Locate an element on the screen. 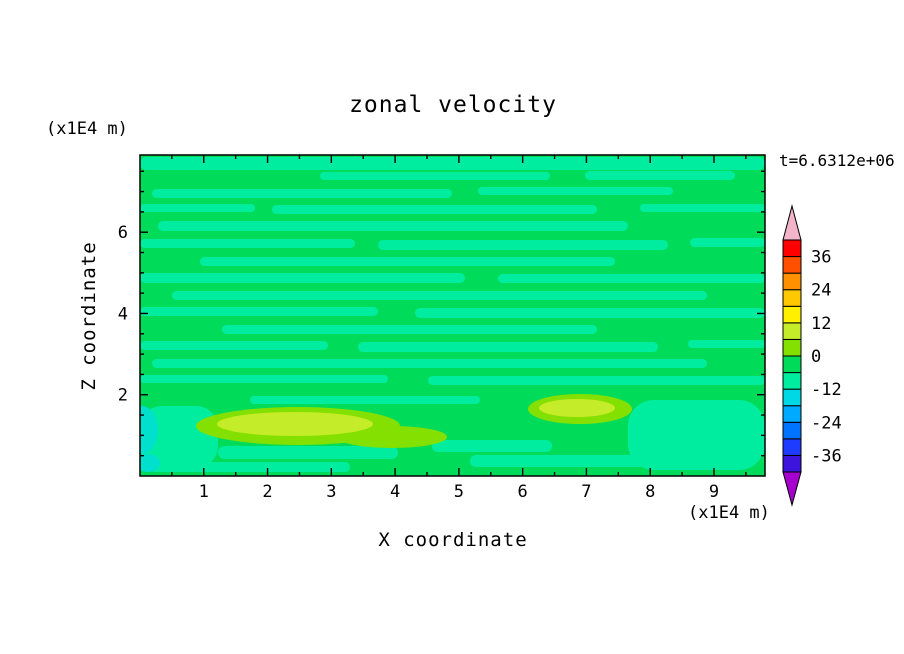 This screenshot has height=654, width=904. x-tick-label: 7 is located at coordinates (586, 492).